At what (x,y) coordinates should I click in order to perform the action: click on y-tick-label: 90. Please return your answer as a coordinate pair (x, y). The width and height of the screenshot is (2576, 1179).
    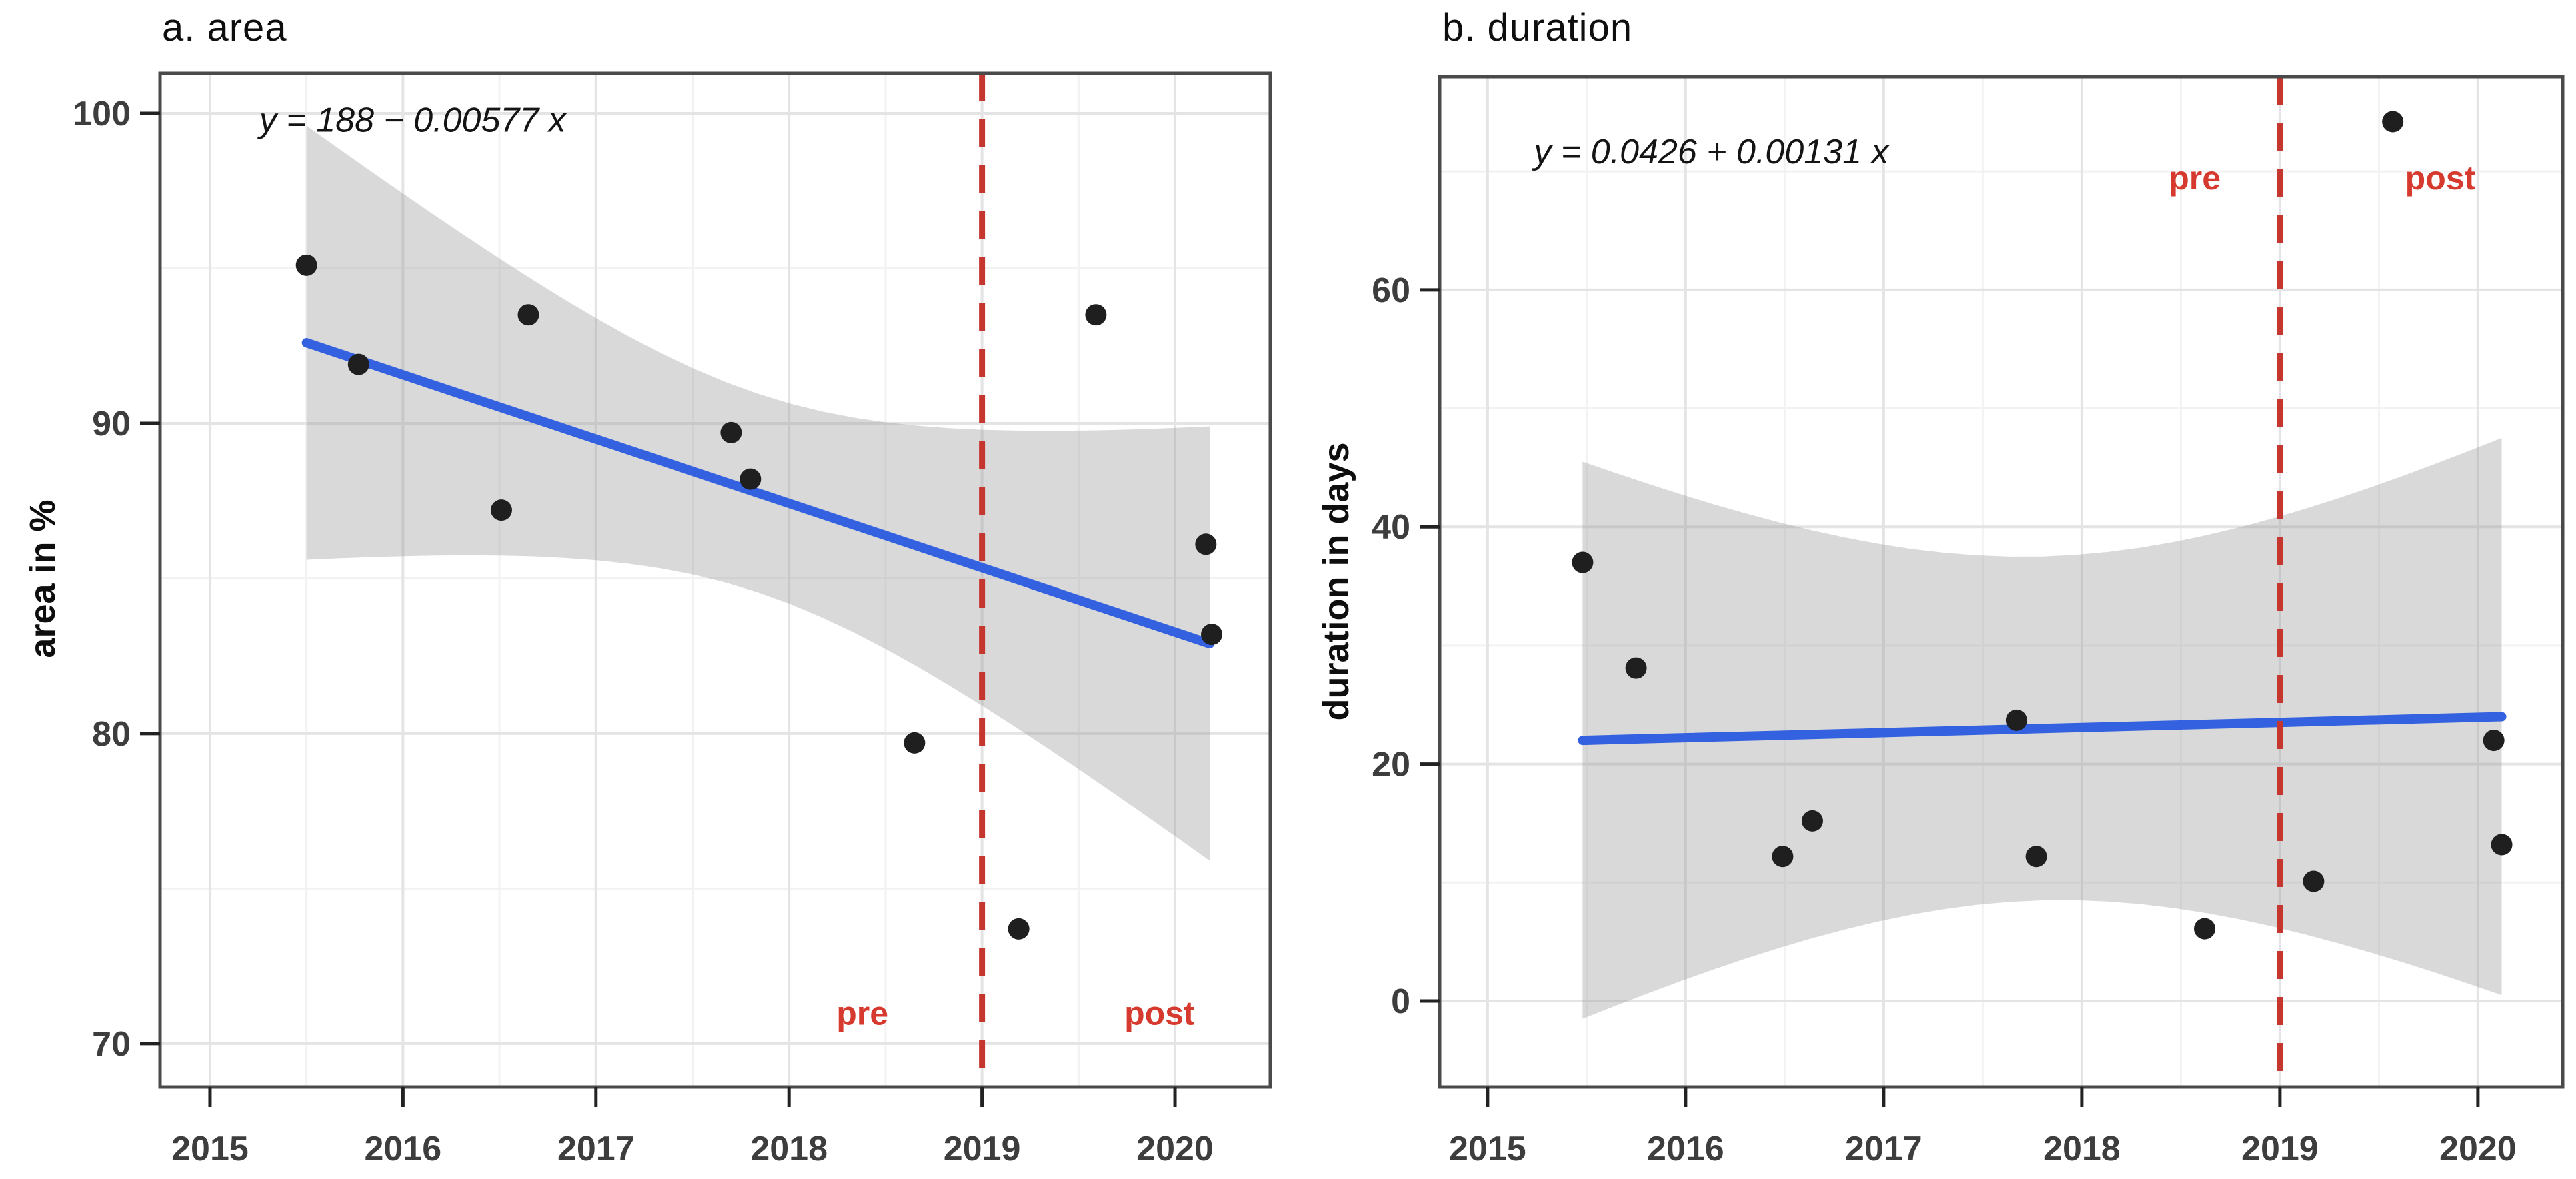
    Looking at the image, I should click on (111, 424).